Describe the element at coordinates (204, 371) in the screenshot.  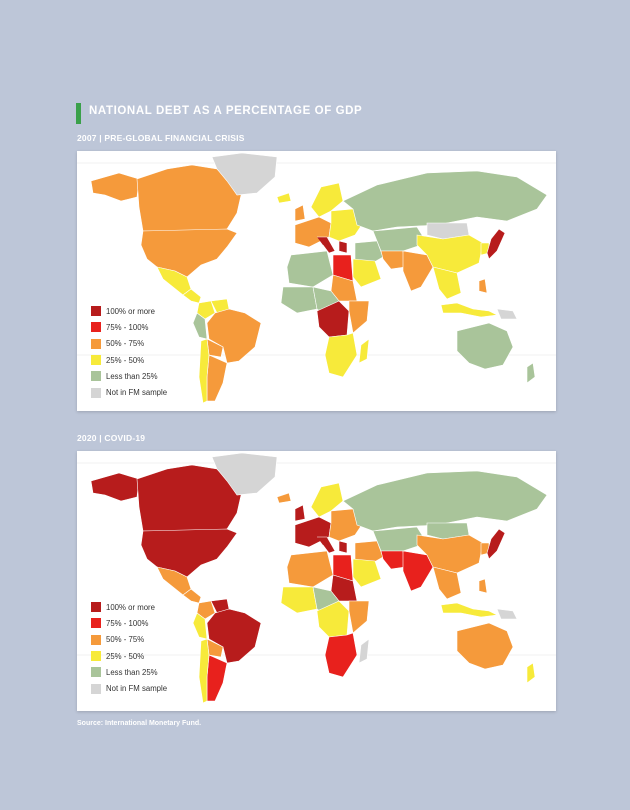
I see `region-chile` at that location.